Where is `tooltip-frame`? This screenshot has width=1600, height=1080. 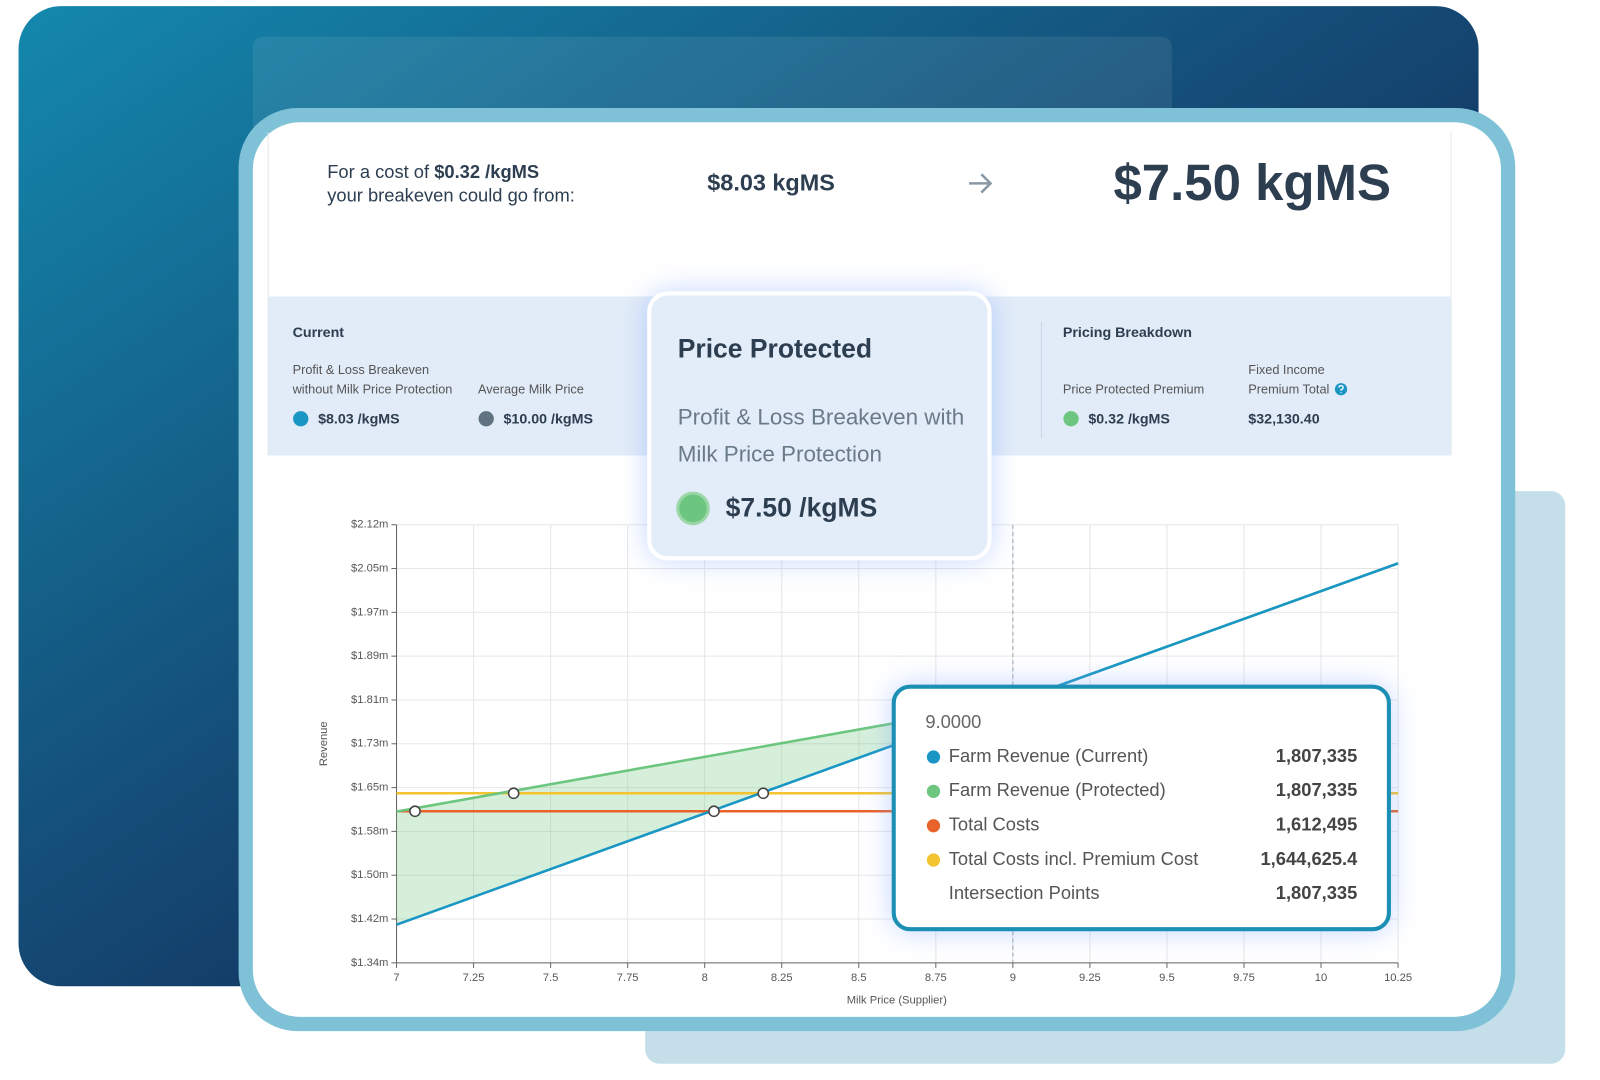 tooltip-frame is located at coordinates (1141, 808).